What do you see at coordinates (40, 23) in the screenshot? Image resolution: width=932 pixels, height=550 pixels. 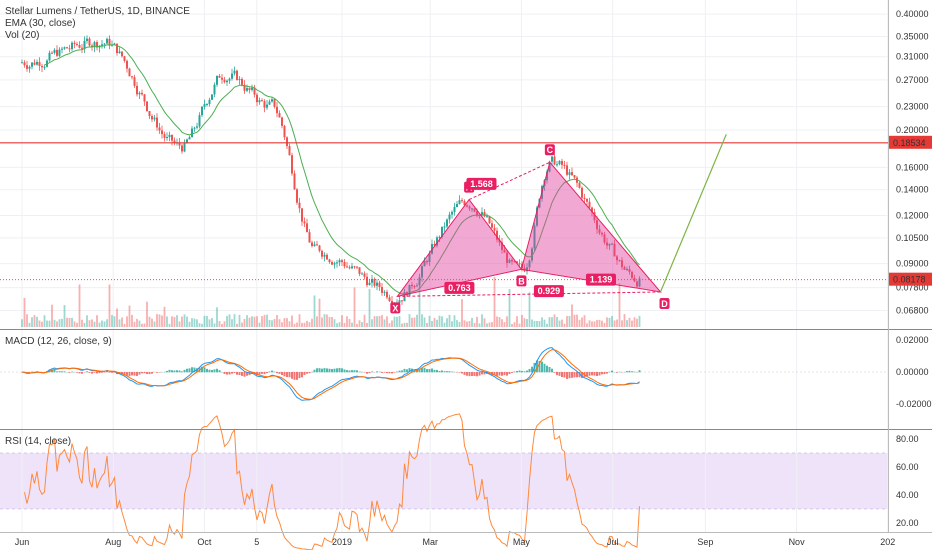 I see `ema-legend: EMA (30, close)` at bounding box center [40, 23].